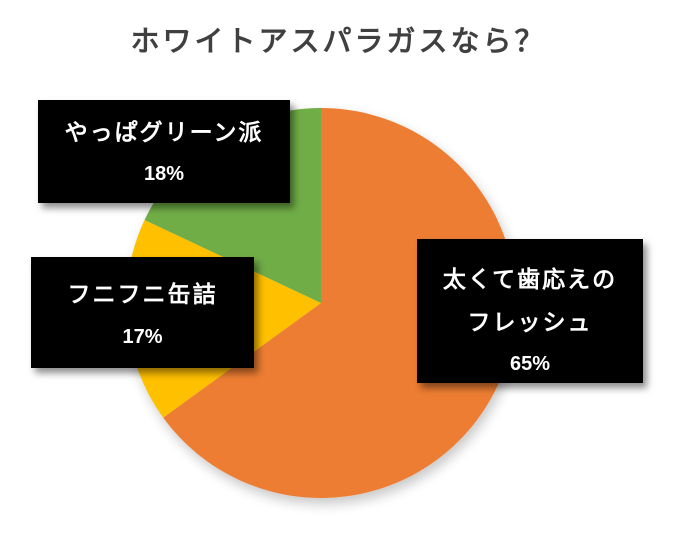  What do you see at coordinates (142, 312) in the screenshot?
I see `data-label-yellow: フニフニ缶詰 17%` at bounding box center [142, 312].